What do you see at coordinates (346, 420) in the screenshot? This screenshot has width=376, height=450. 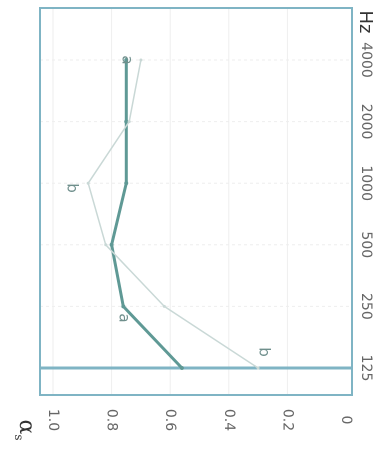 I see `y-tick-label-0: 0` at bounding box center [346, 420].